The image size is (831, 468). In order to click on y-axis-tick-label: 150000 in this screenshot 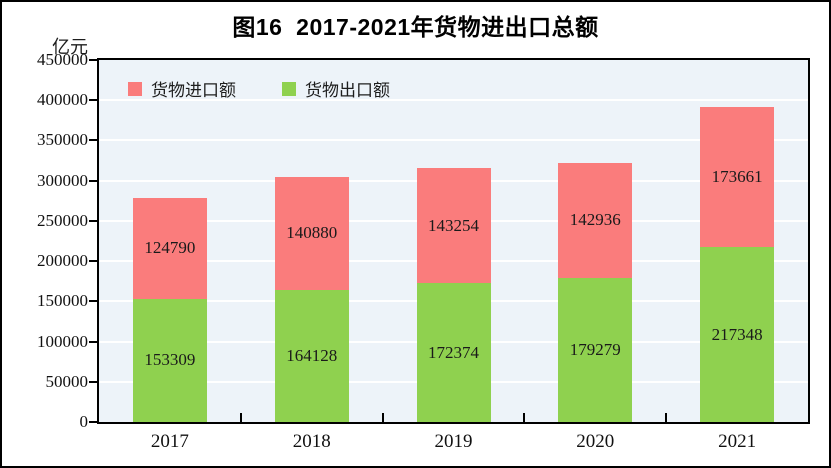, I will do `click(62, 301)`.